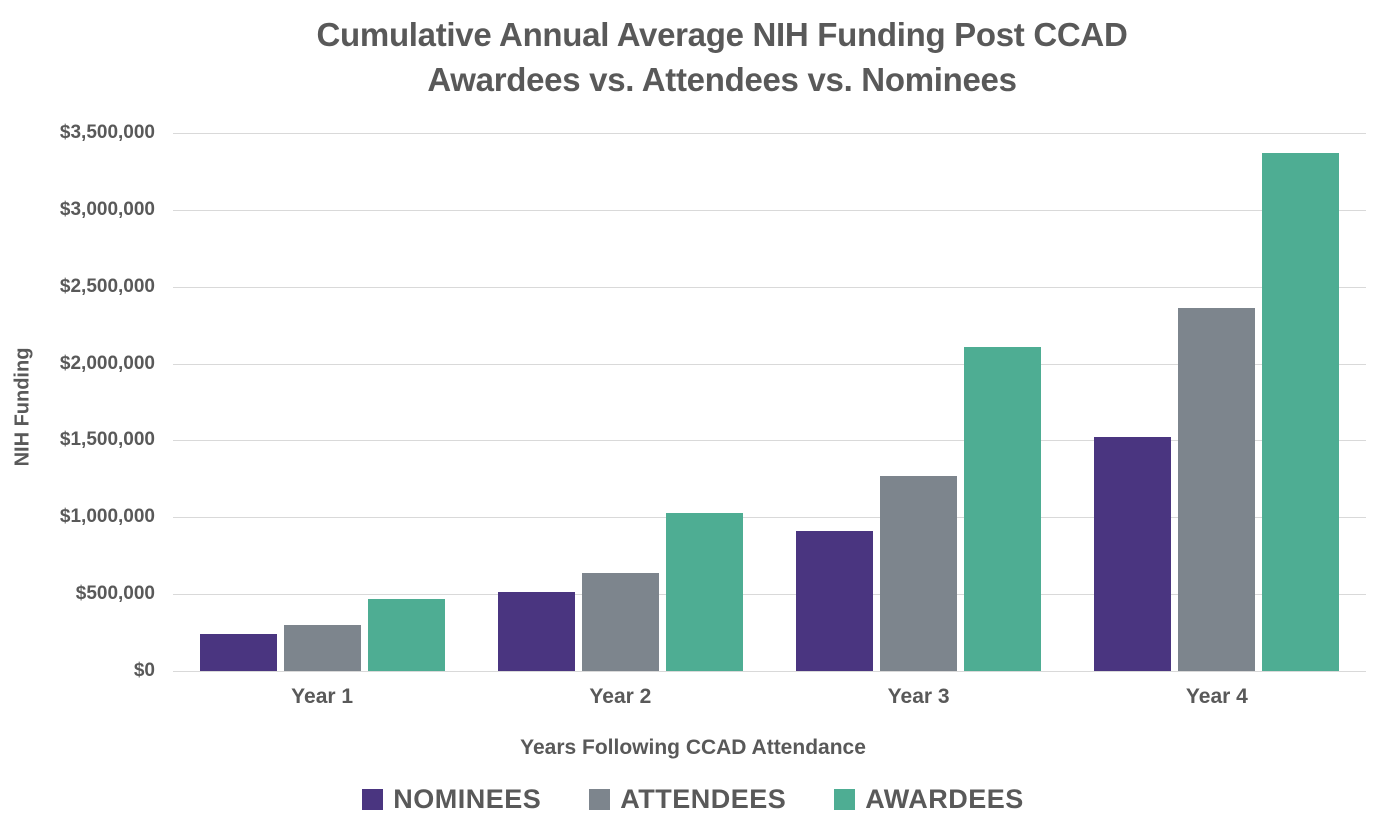 The width and height of the screenshot is (1386, 840). I want to click on legend-item-attendees: ATTENDEES, so click(687, 799).